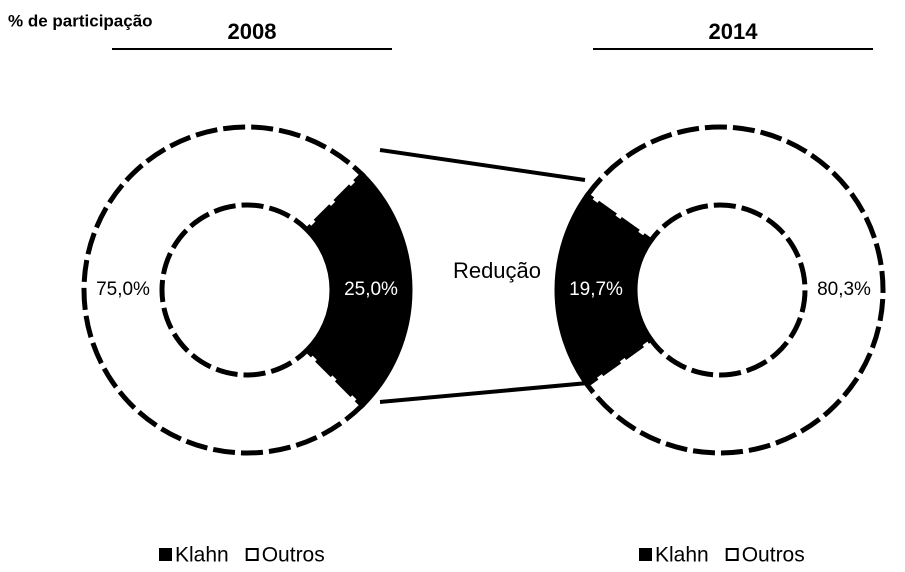  What do you see at coordinates (80, 20) in the screenshot?
I see `header: % de participação` at bounding box center [80, 20].